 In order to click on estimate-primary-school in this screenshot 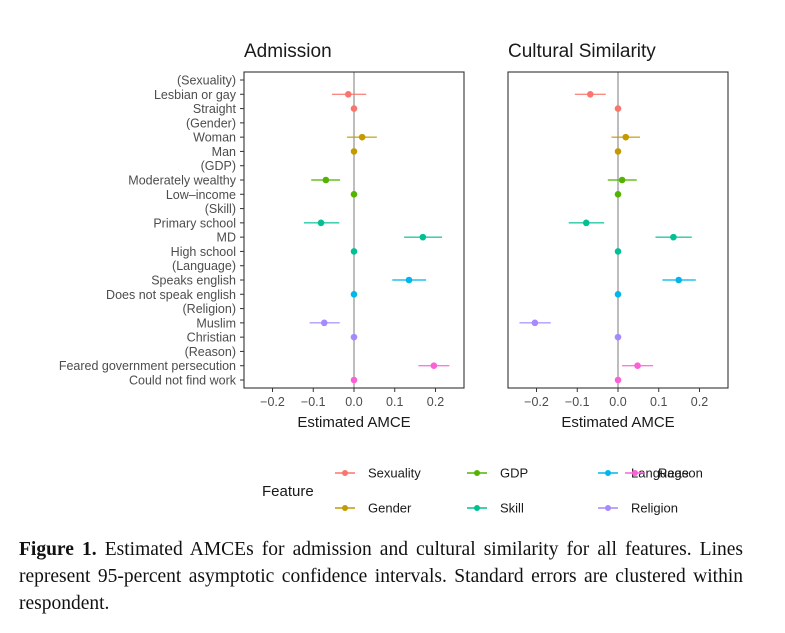, I will do `click(586, 223)`.